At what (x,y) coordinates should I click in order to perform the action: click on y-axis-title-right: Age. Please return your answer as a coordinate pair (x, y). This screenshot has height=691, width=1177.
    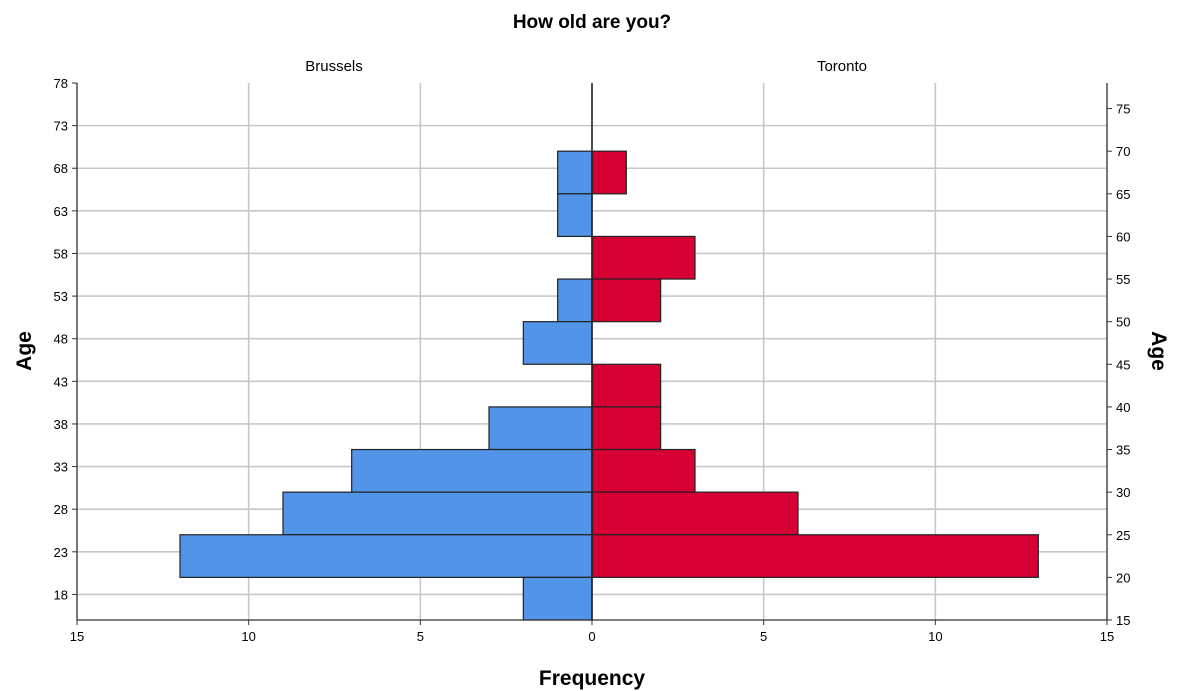
    Looking at the image, I should click on (1158, 351).